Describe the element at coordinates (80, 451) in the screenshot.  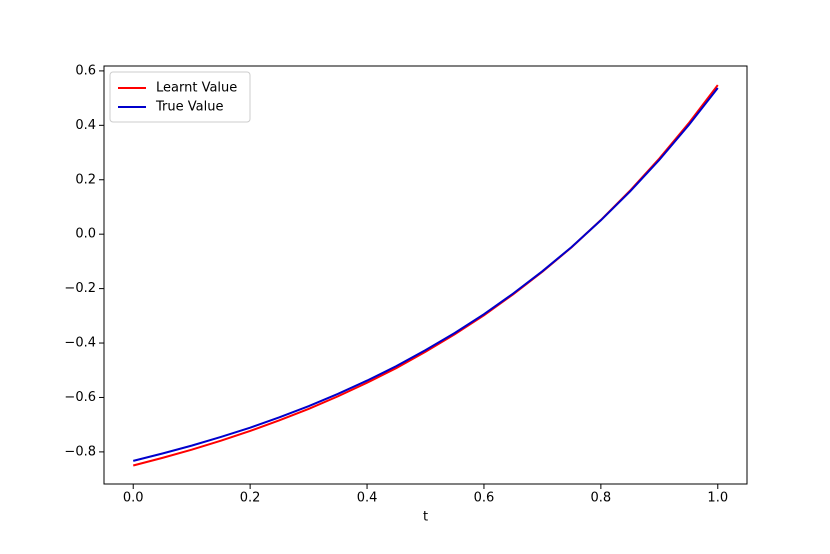
I see `y-tick-label: −0.8` at that location.